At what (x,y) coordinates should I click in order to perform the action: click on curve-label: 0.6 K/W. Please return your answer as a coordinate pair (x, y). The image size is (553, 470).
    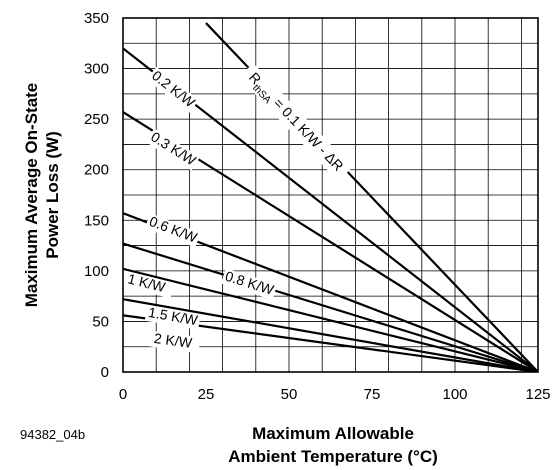
    Looking at the image, I should click on (173, 229).